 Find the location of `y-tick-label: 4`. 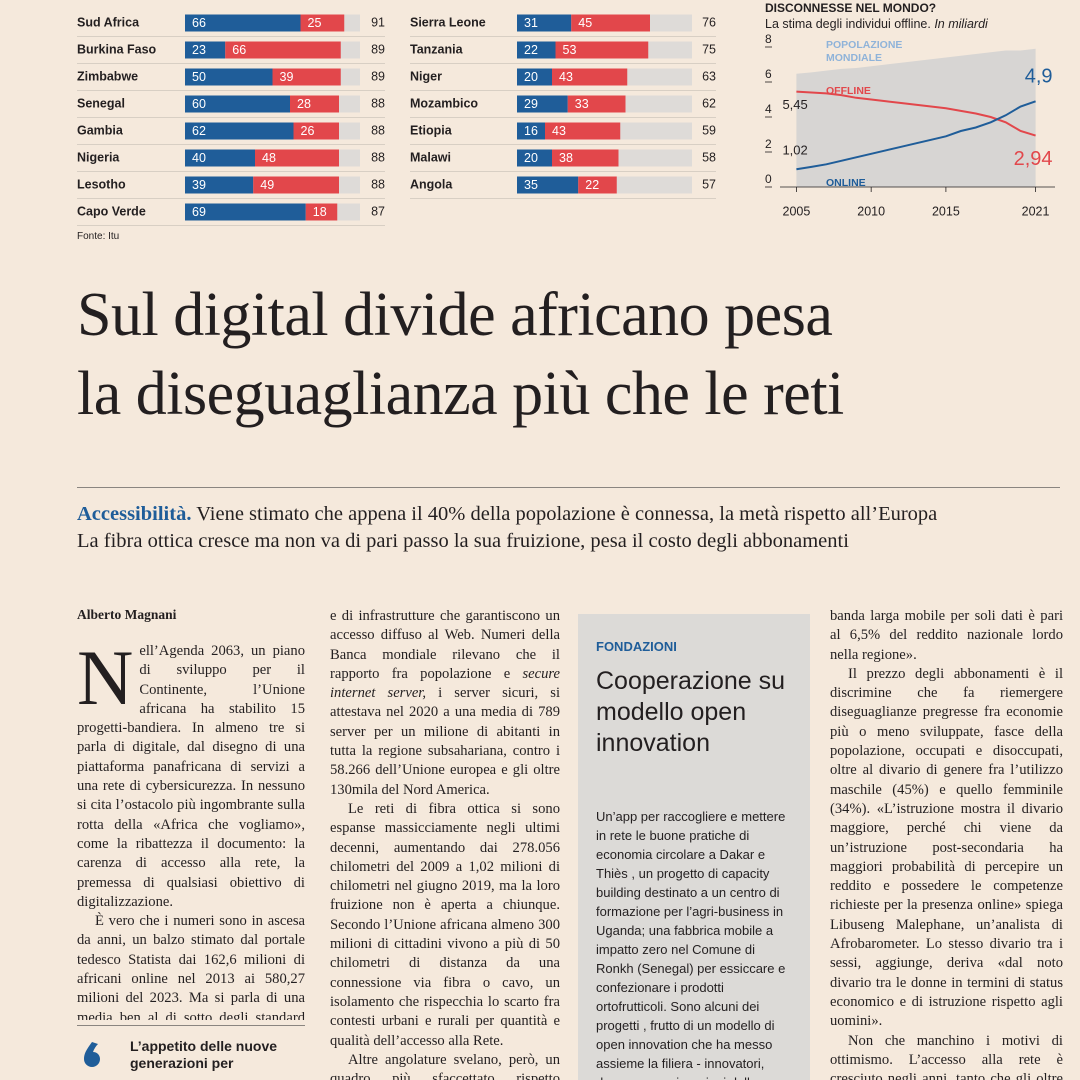

y-tick-label: 4 is located at coordinates (768, 109).